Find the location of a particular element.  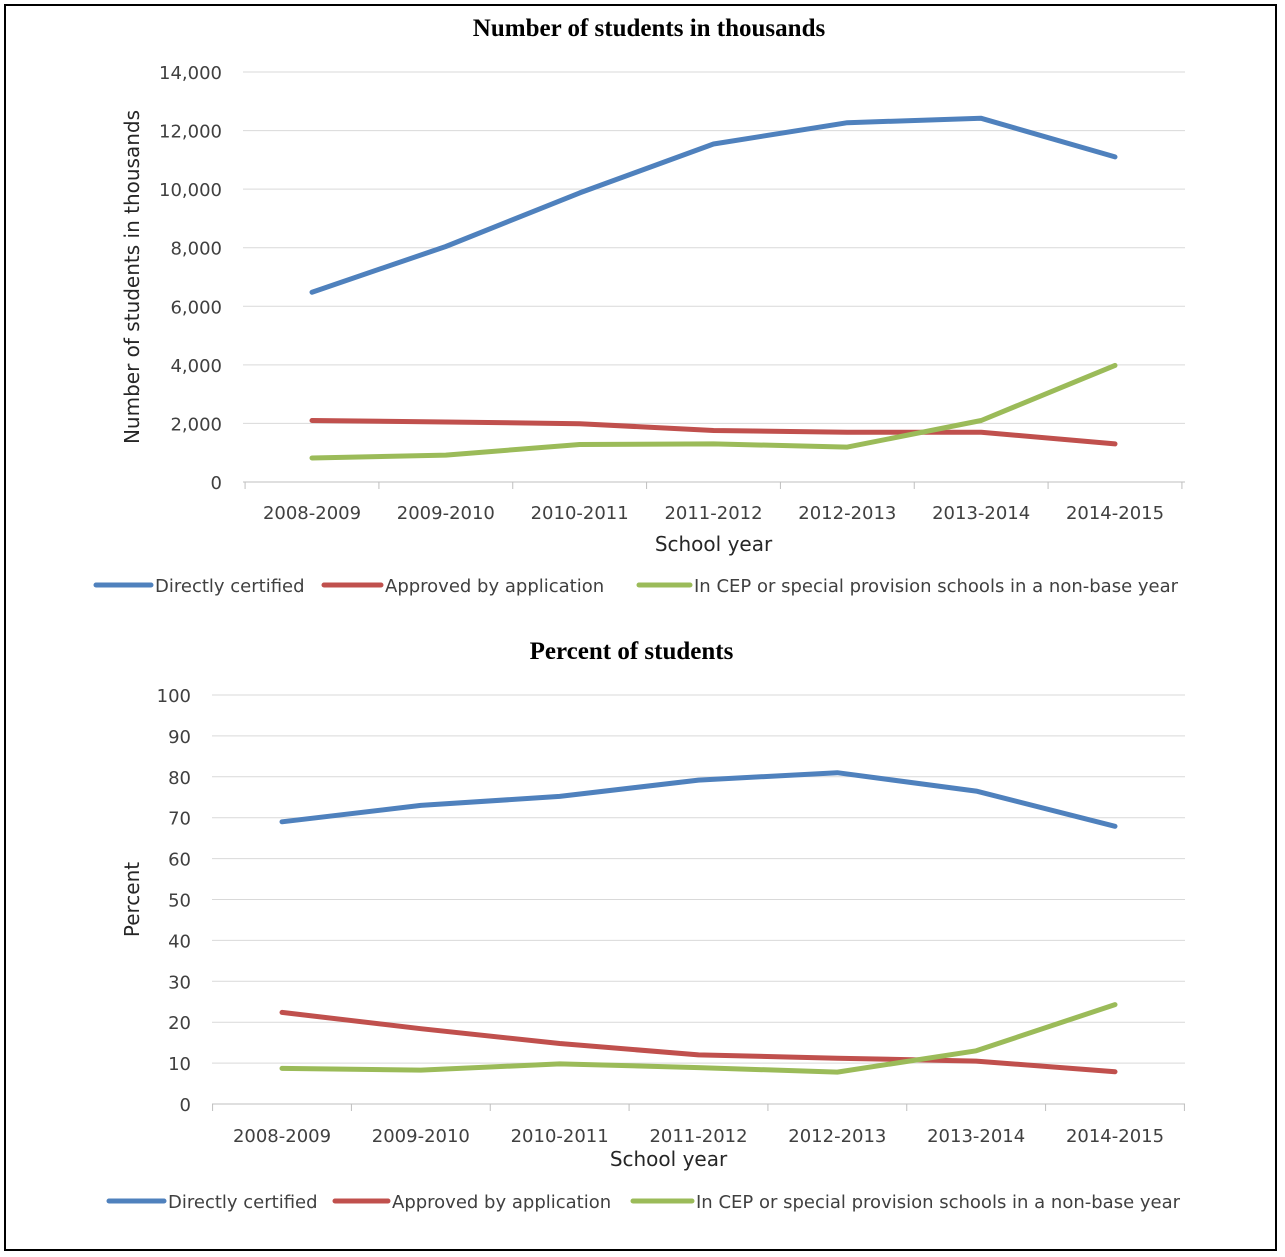

chart2-series-approved-by-application is located at coordinates (698, 1042).